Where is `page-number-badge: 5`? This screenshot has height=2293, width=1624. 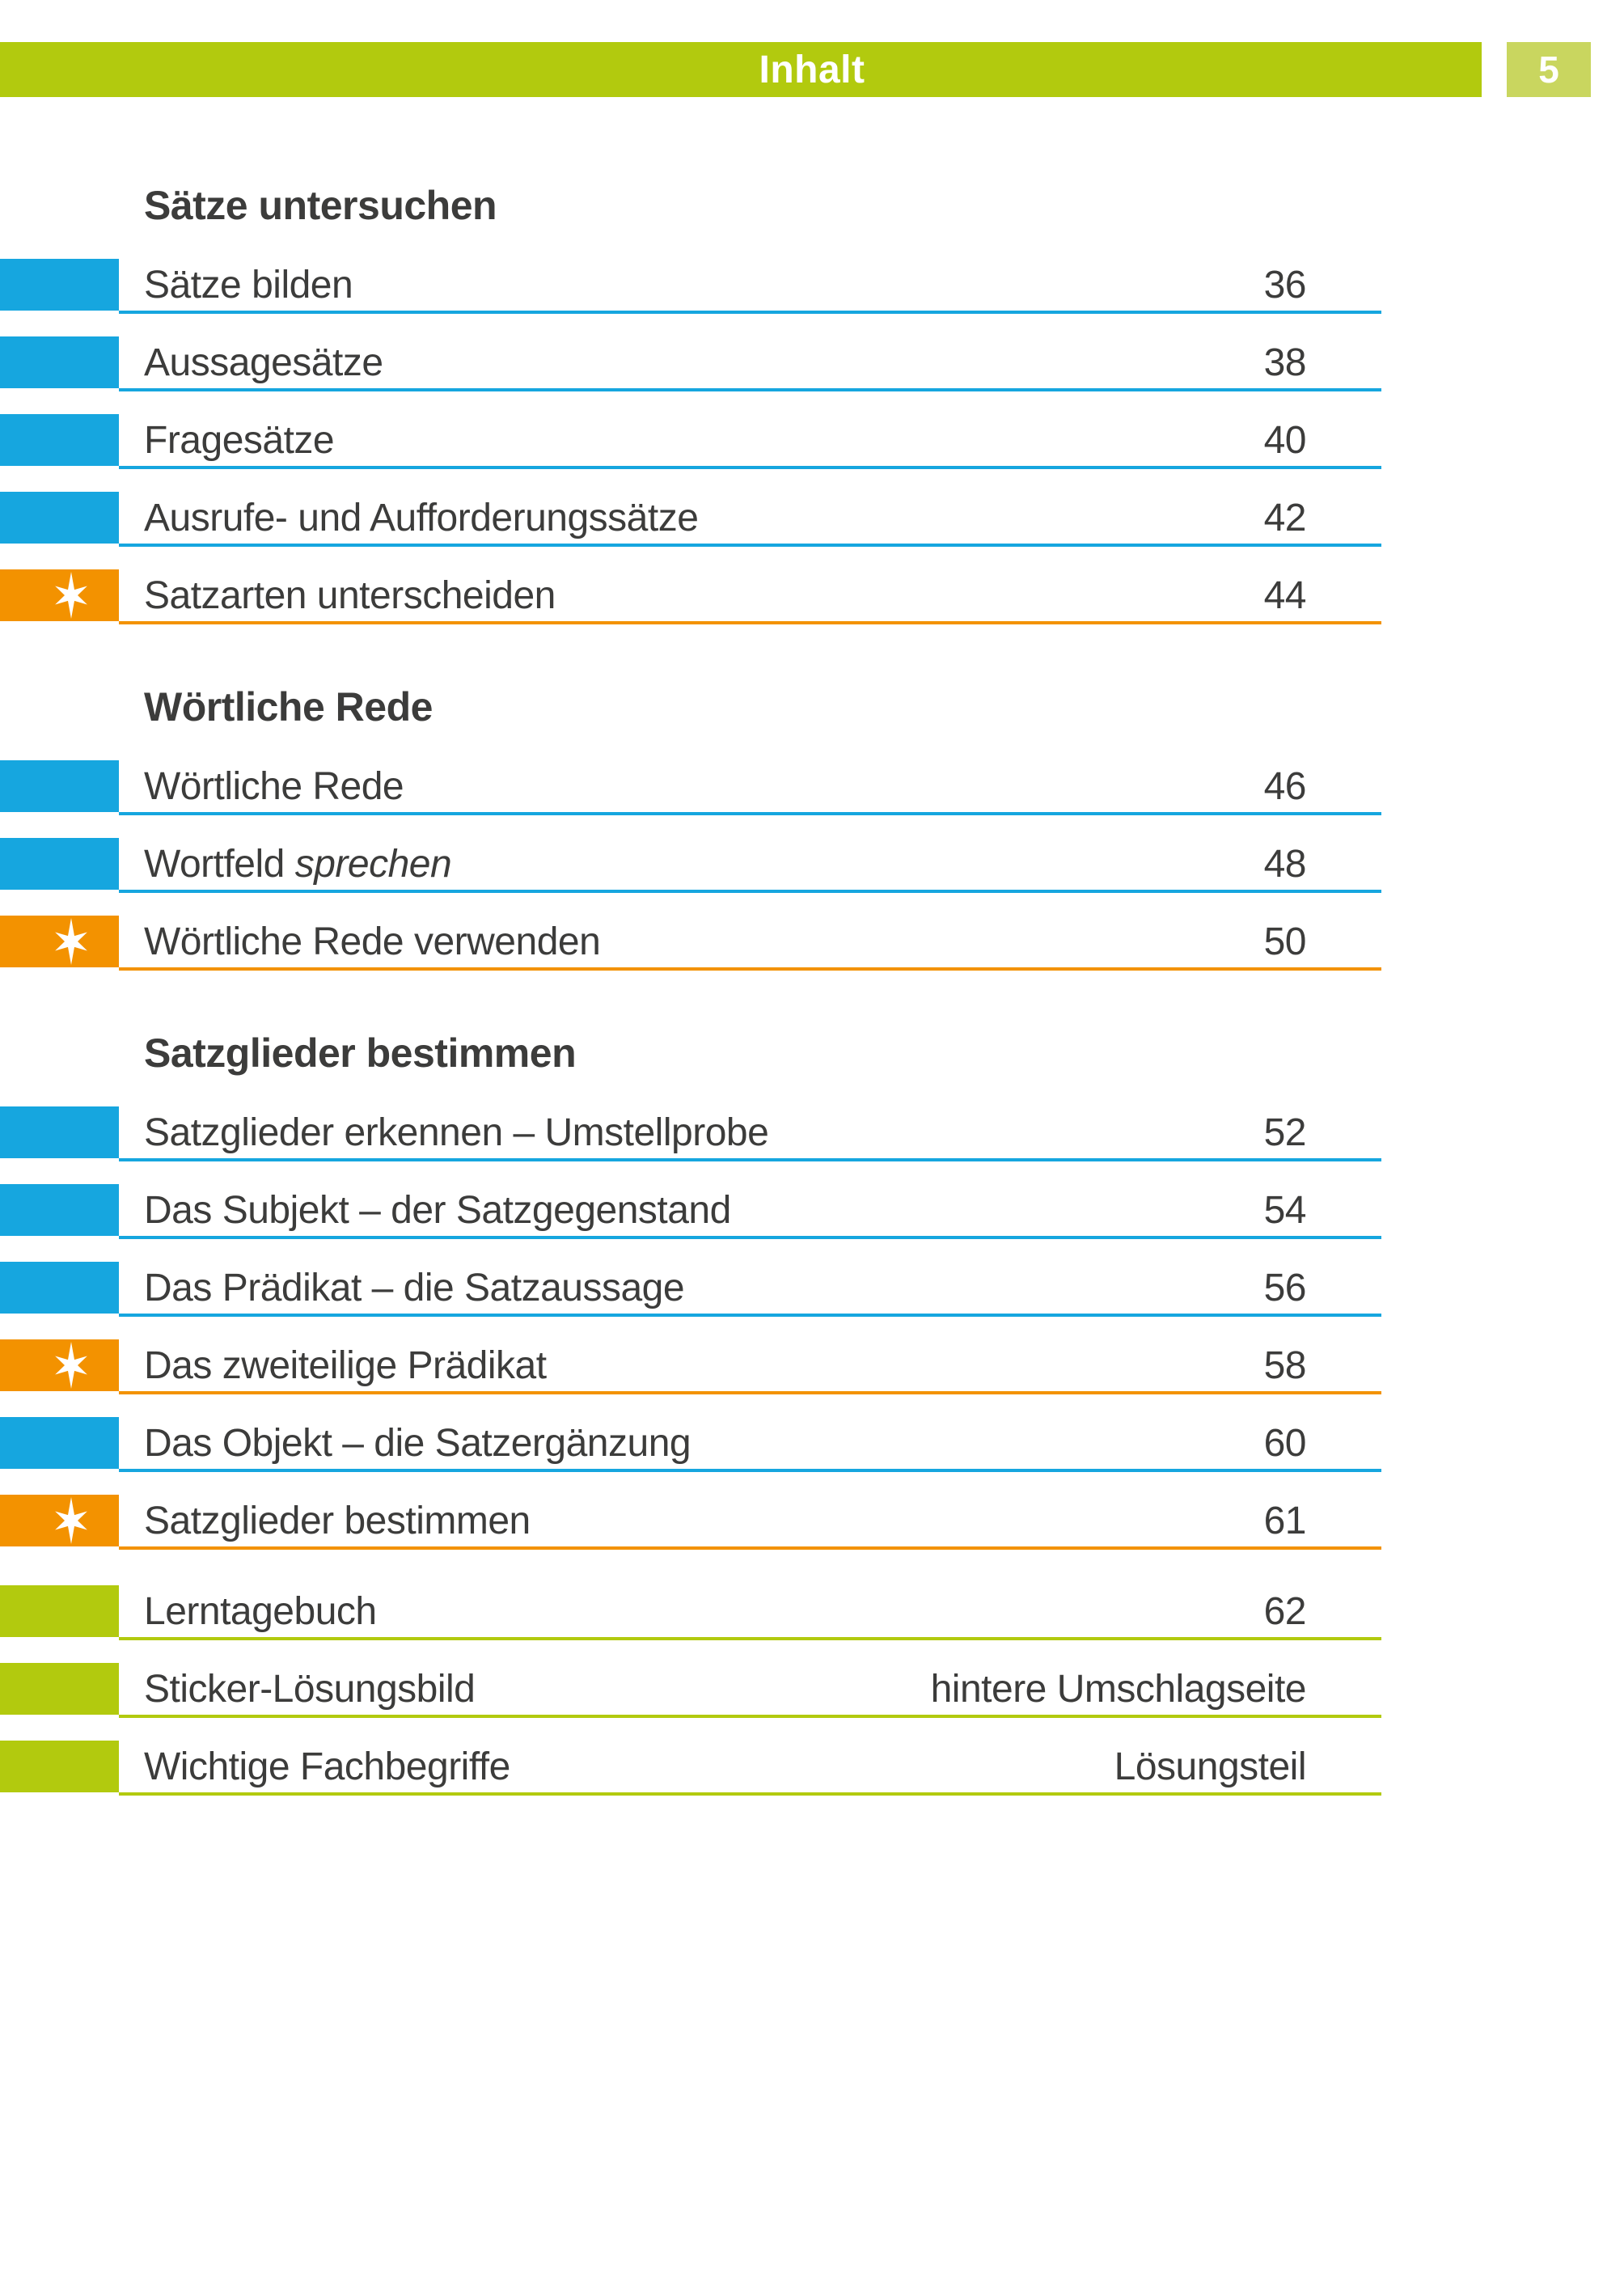 page-number-badge: 5 is located at coordinates (1549, 69).